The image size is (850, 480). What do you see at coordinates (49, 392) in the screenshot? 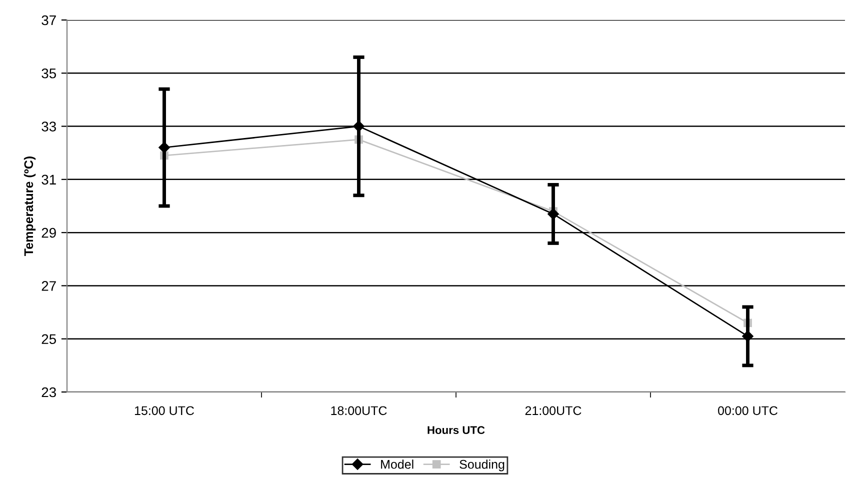
I see `y-tick-label: 23` at bounding box center [49, 392].